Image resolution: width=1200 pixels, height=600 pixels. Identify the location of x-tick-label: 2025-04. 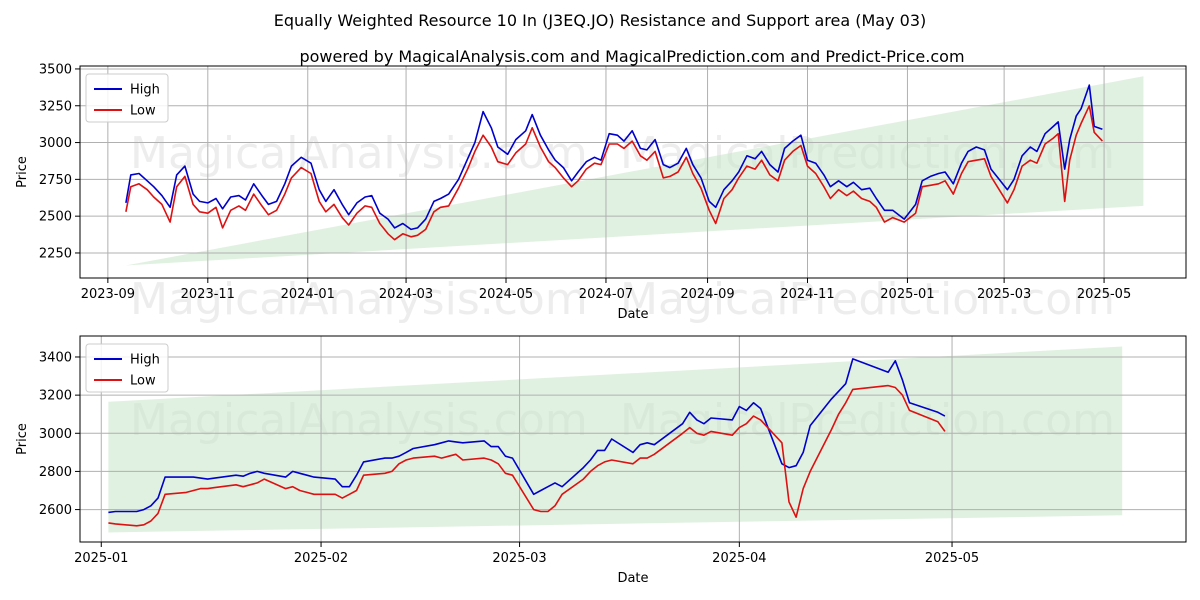
(739, 558).